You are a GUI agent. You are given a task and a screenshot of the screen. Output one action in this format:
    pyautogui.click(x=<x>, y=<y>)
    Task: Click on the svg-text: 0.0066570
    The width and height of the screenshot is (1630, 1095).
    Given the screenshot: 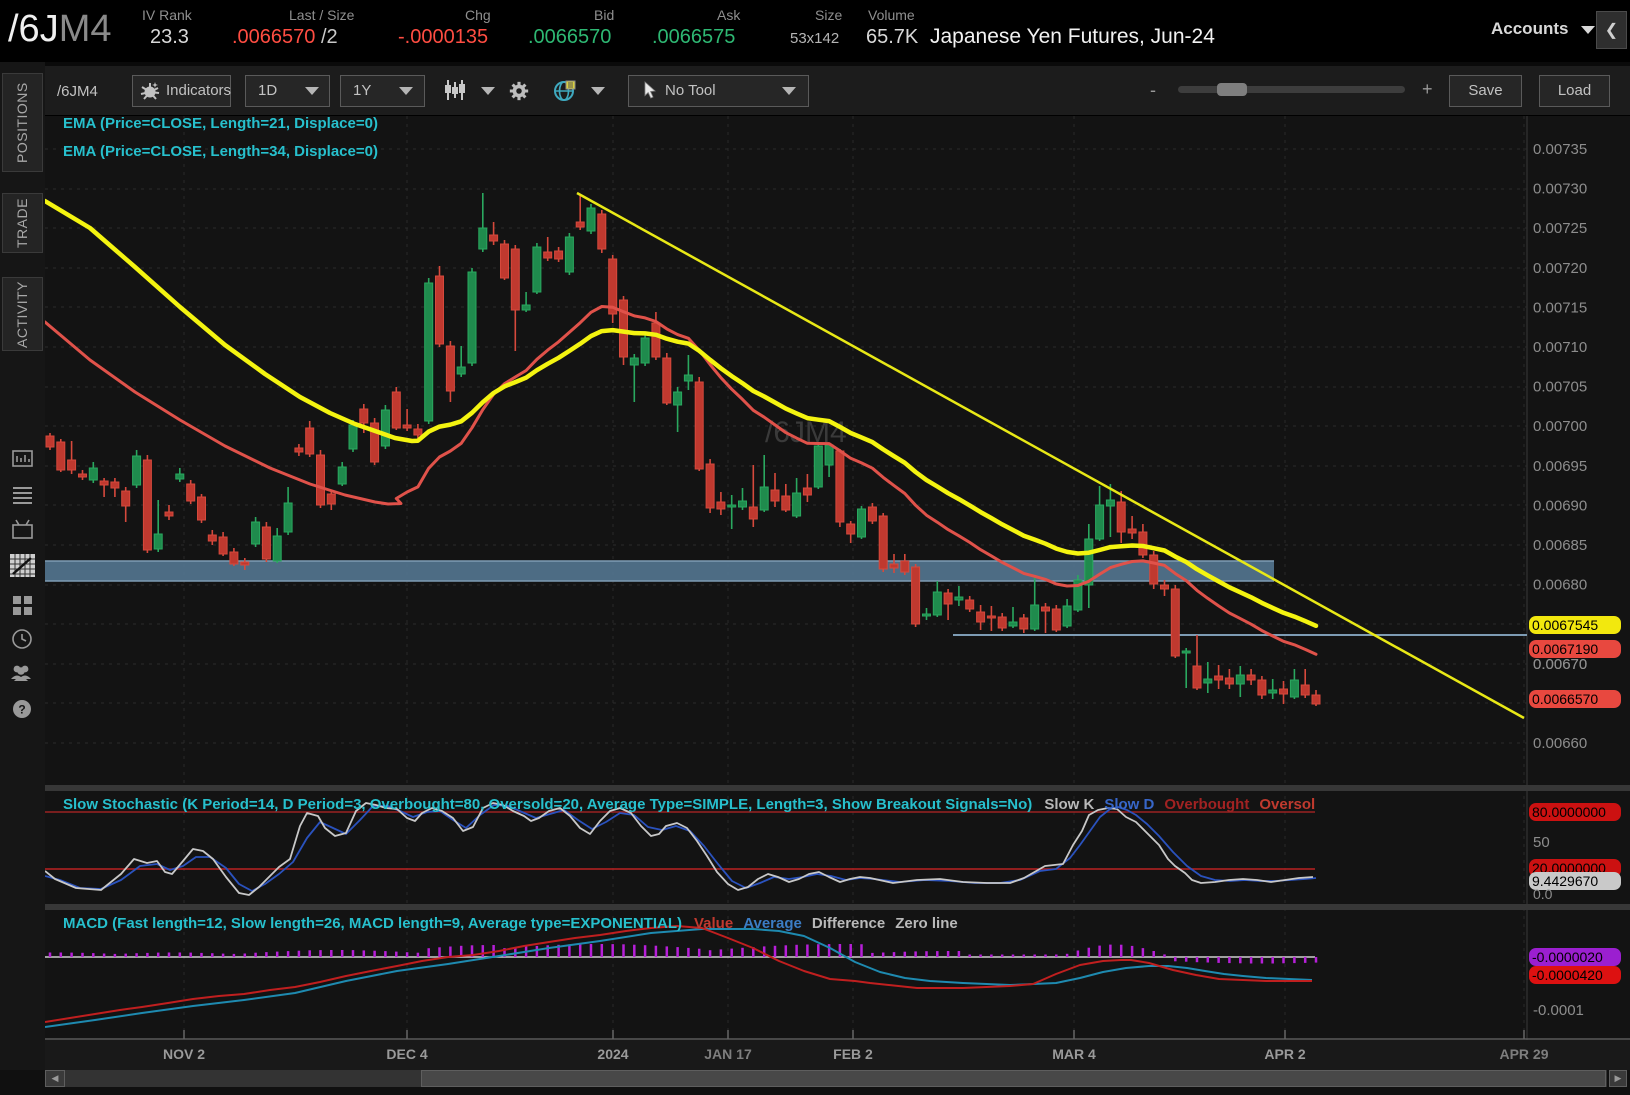 What is the action you would take?
    pyautogui.click(x=1565, y=699)
    